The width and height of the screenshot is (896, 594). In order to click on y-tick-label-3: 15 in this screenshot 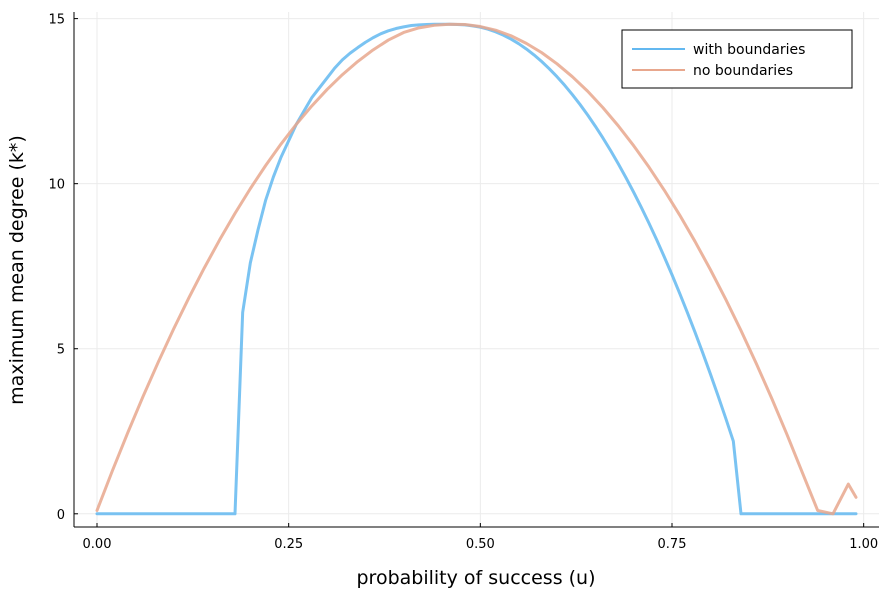, I will do `click(56, 20)`.